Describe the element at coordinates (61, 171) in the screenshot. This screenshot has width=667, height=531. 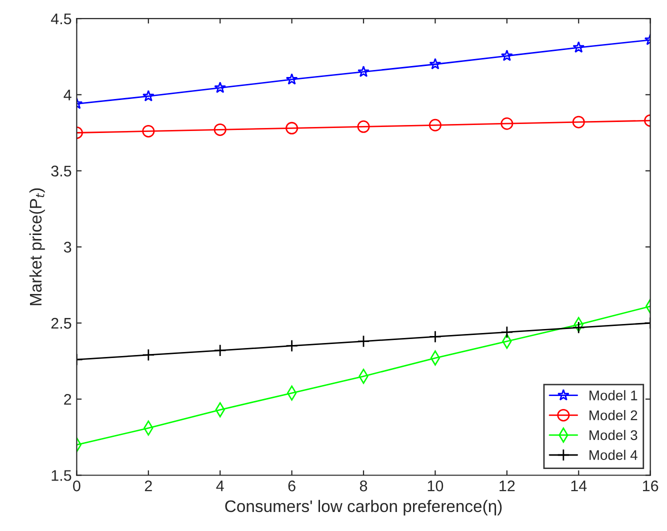
I see `y-tick-label: 3.5` at that location.